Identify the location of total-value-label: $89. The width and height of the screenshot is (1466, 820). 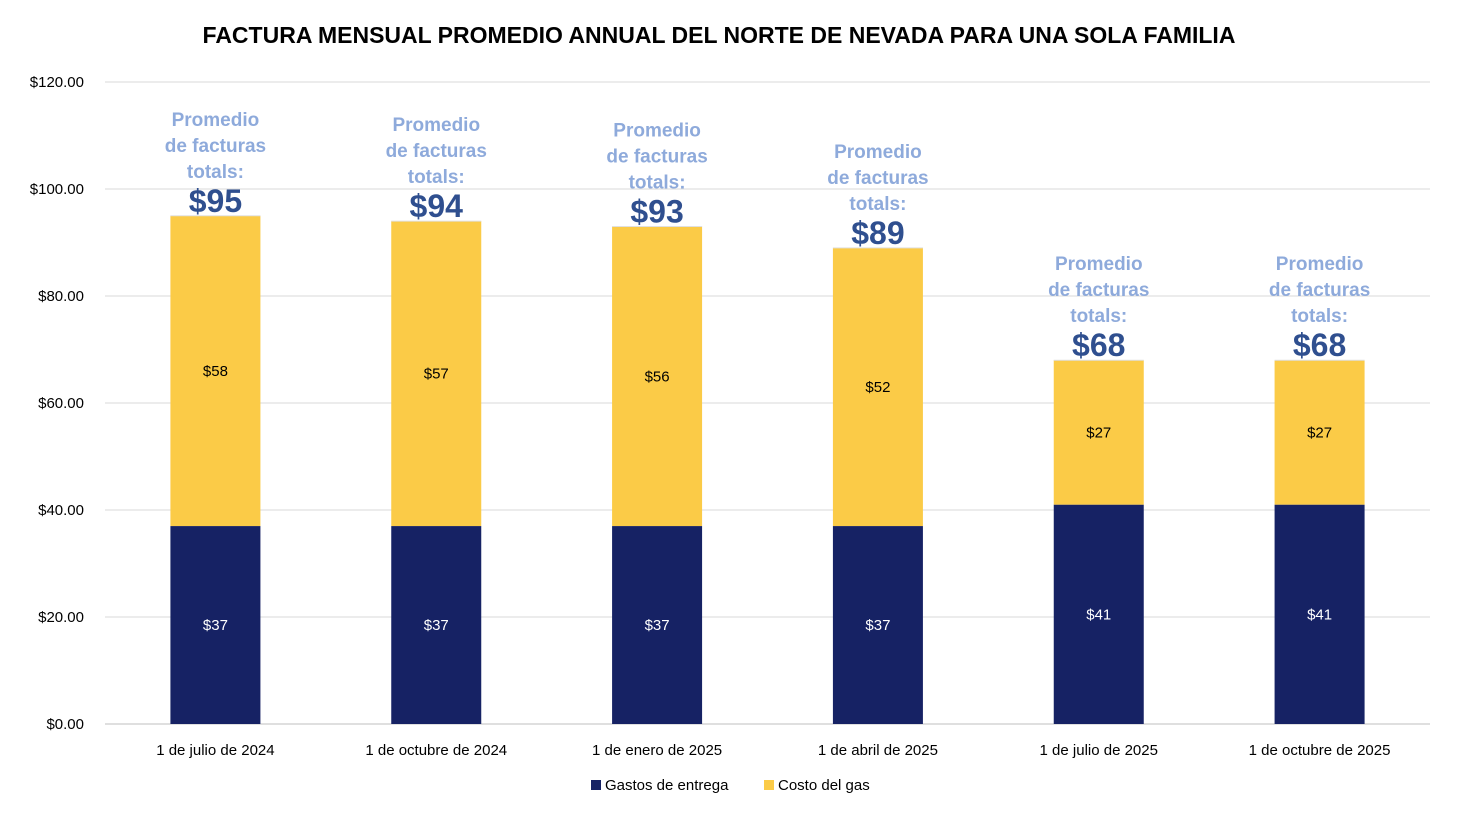
(877, 233).